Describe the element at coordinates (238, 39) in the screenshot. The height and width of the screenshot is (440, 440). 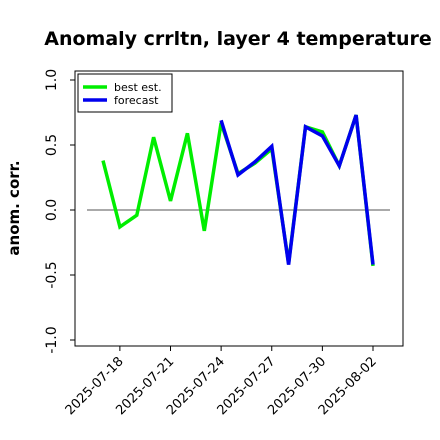
I see `chart-title: Anomaly crrltn, layer 4 temperature` at that location.